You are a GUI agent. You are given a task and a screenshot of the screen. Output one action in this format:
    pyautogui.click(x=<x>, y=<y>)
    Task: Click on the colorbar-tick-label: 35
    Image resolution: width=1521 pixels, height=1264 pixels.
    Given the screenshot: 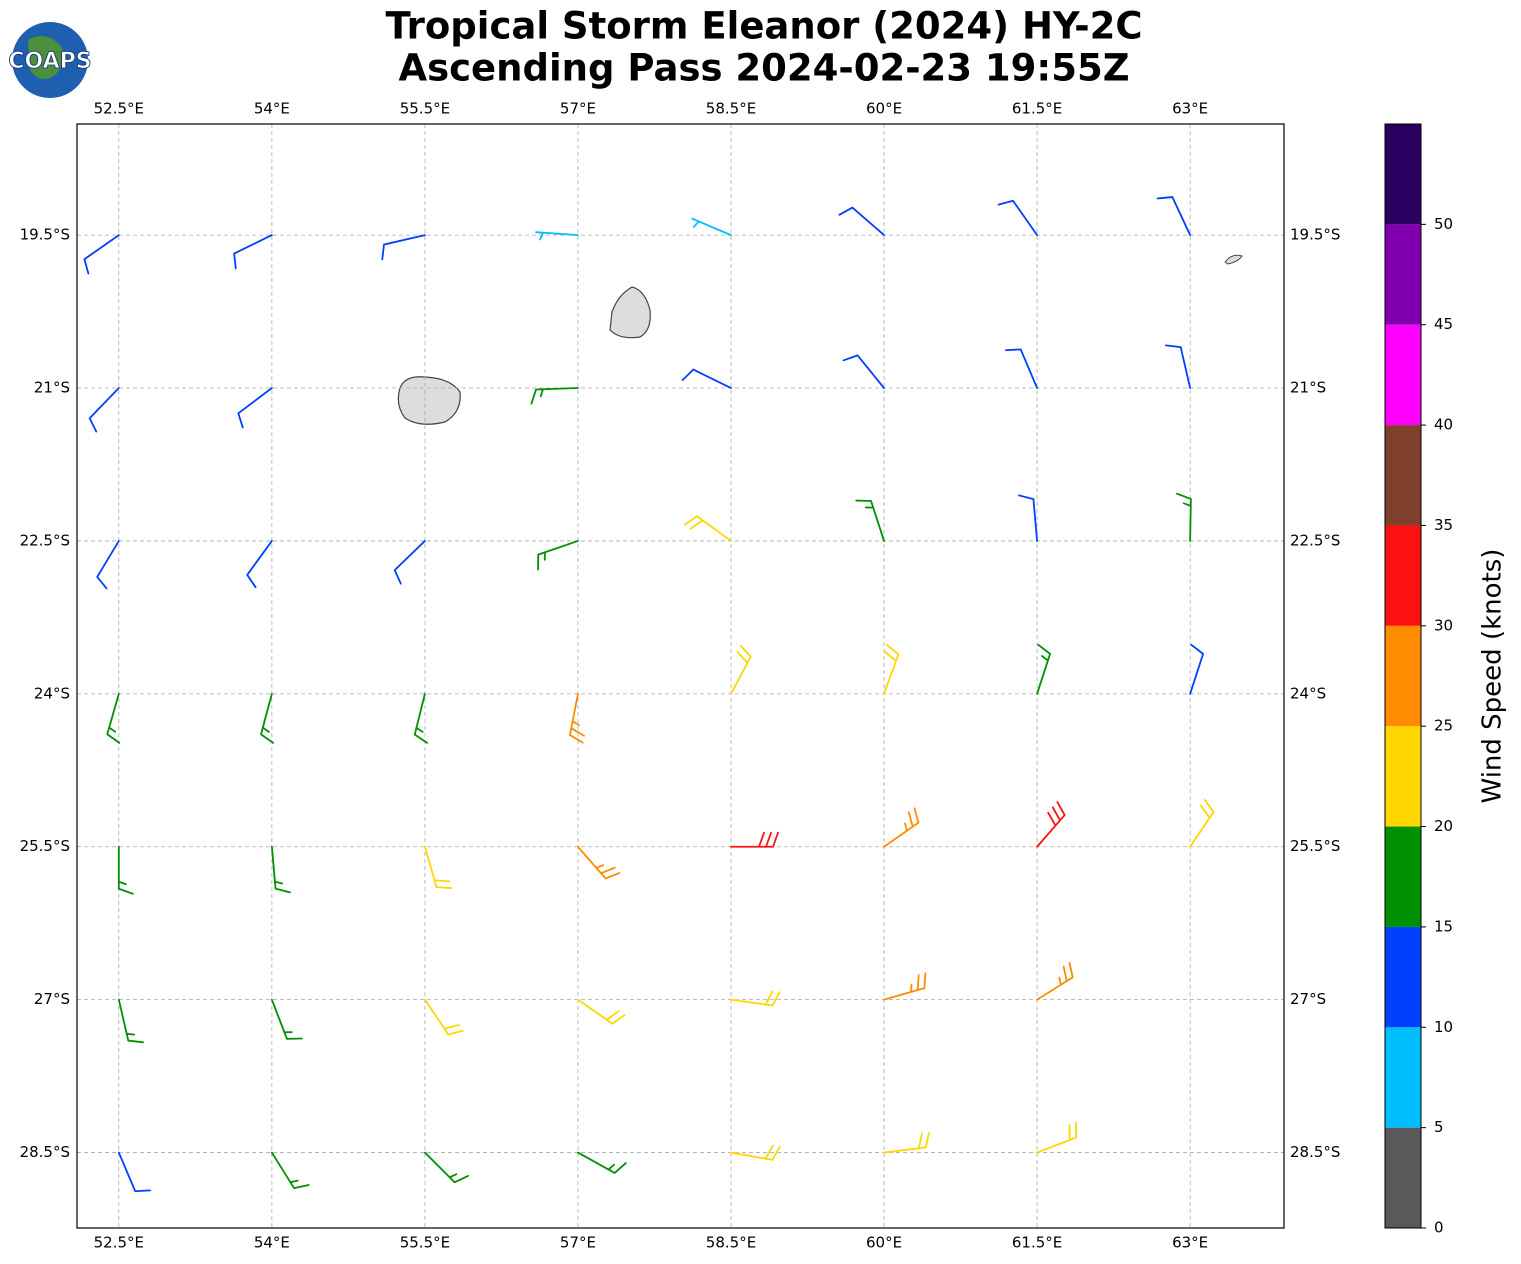 What is the action you would take?
    pyautogui.click(x=1443, y=525)
    